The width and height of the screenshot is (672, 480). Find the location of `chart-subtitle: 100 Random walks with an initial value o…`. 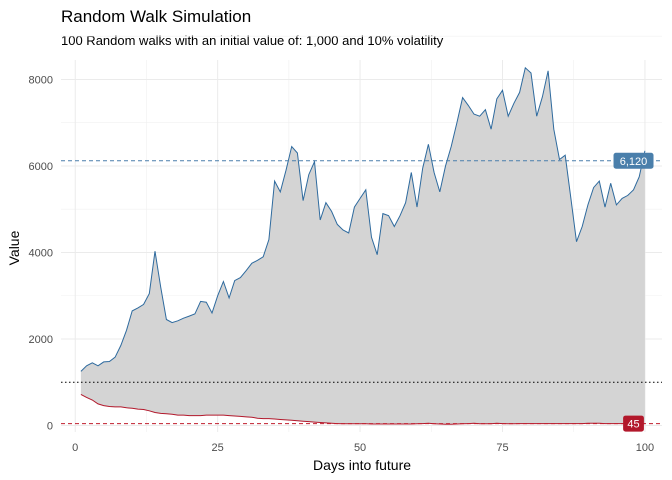

chart-subtitle: 100 Random walks with an initial value o… is located at coordinates (252, 40).